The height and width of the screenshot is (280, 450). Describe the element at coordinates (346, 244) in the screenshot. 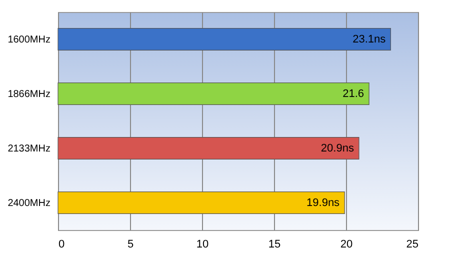

I see `x-tick-label: 20` at that location.